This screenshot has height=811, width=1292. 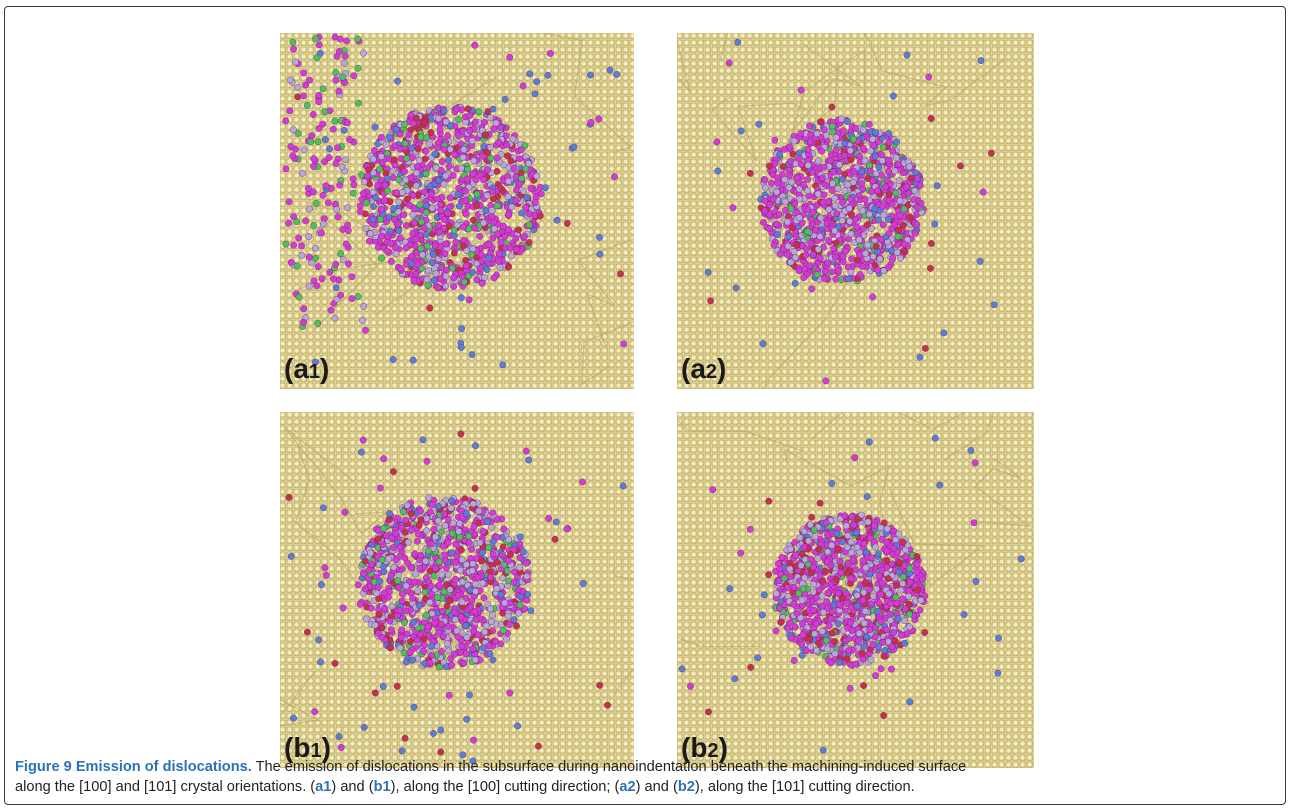 What do you see at coordinates (133, 767) in the screenshot?
I see `caption-title: Figure 9 Emission of dislocations.` at bounding box center [133, 767].